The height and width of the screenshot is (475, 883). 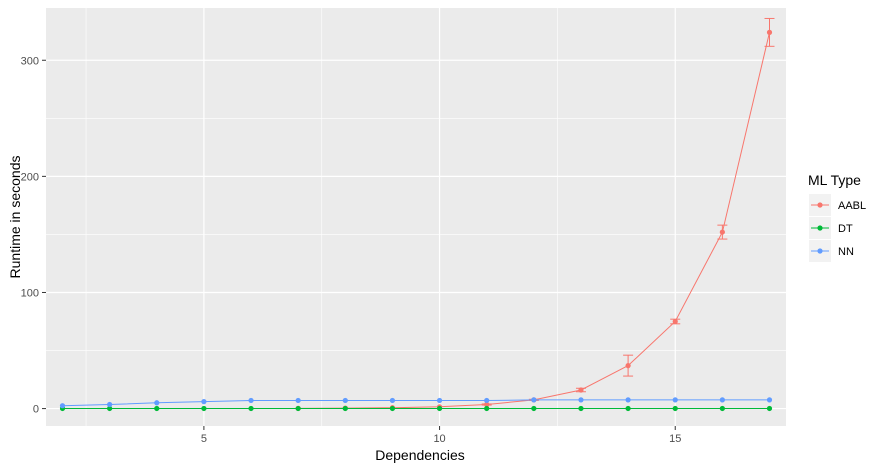 I want to click on y-tick-label: 100, so click(x=30, y=293).